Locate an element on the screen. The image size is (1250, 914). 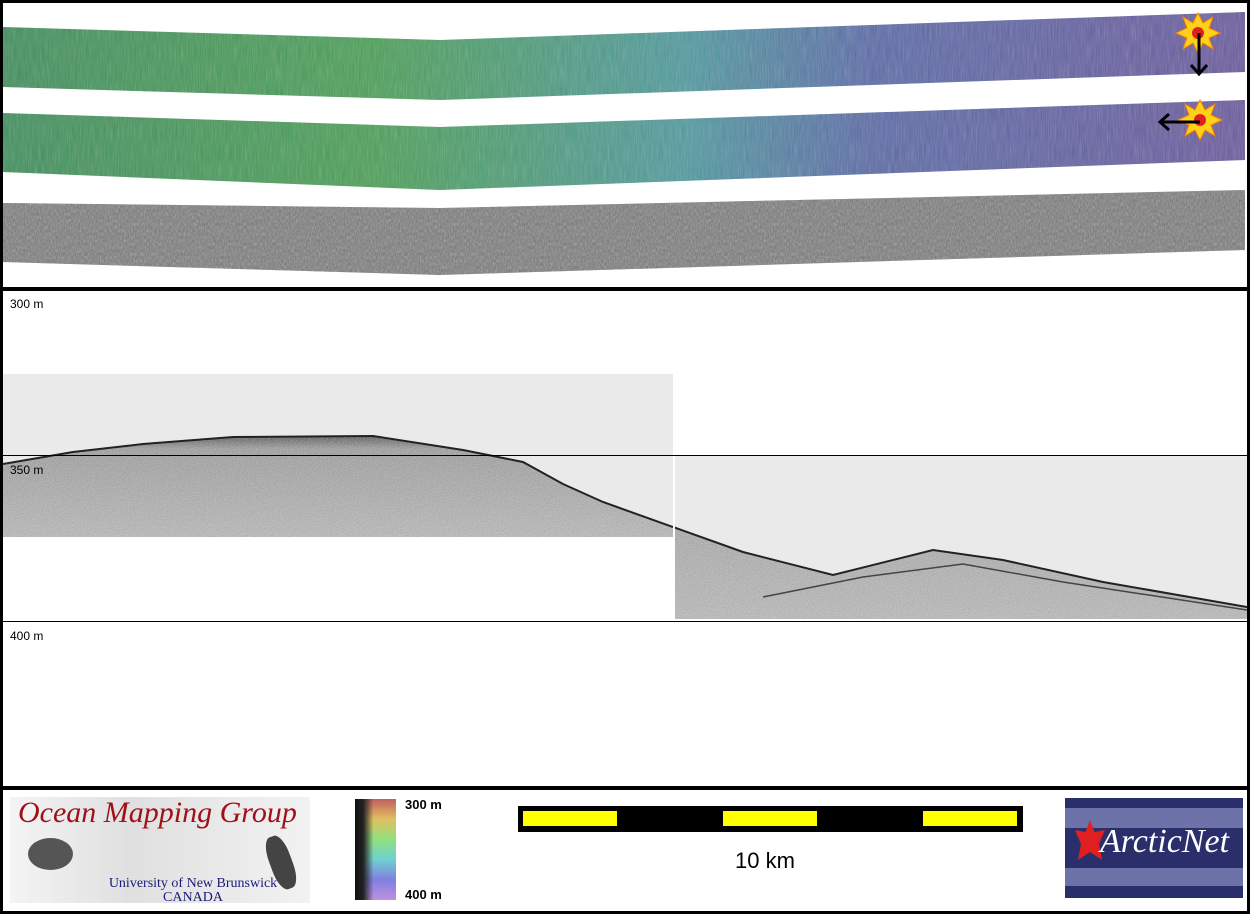
omg-logo-graphic is located at coordinates (50, 854).